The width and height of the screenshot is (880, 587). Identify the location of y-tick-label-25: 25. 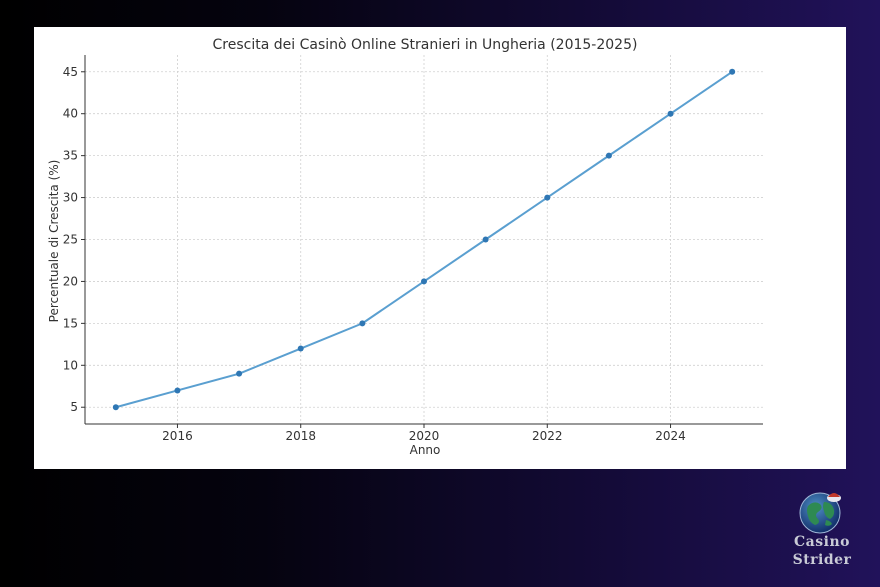
(70, 240).